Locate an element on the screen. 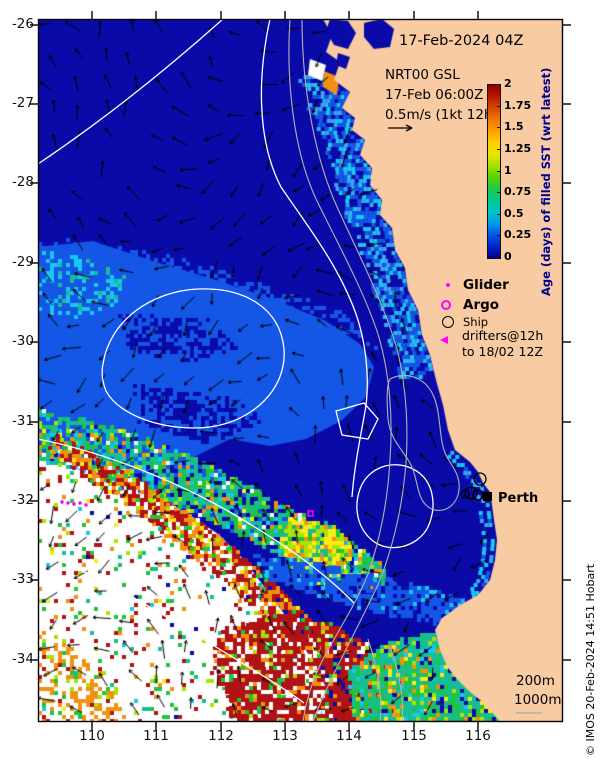 This screenshot has width=605, height=759. perth-city-marker is located at coordinates (487, 496).